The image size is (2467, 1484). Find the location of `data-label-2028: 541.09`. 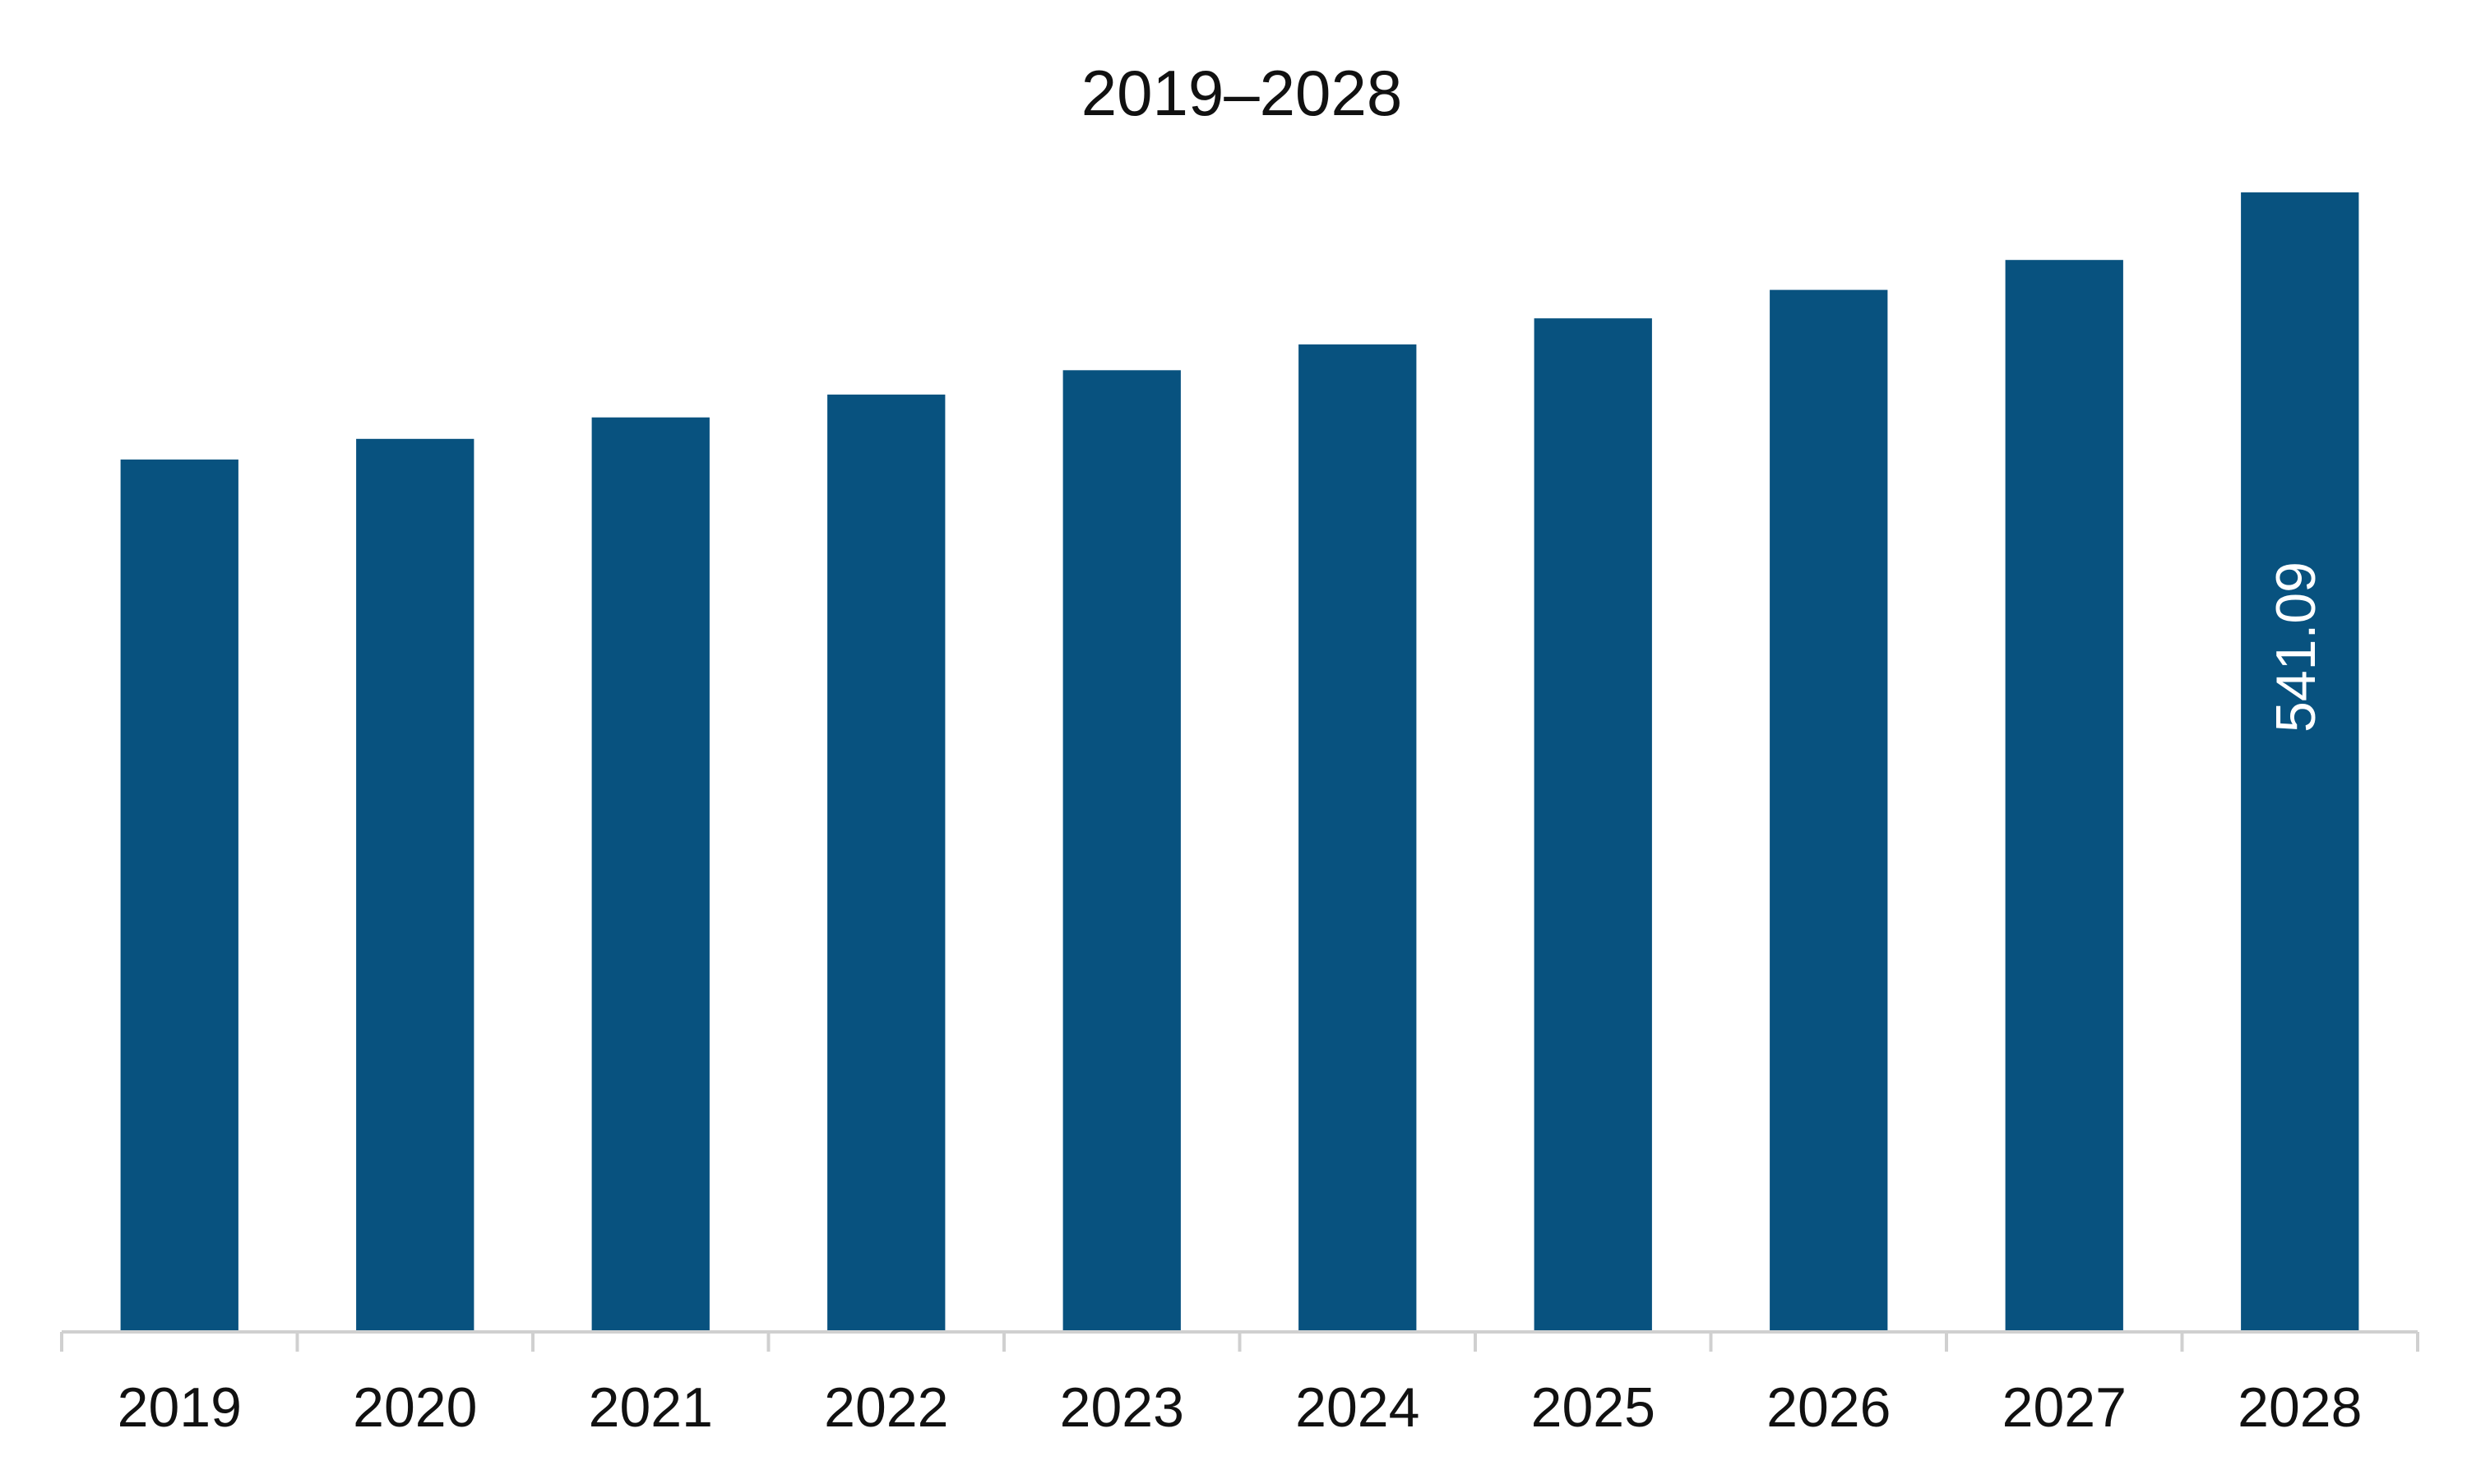

data-label-2028: 541.09 is located at coordinates (2296, 648).